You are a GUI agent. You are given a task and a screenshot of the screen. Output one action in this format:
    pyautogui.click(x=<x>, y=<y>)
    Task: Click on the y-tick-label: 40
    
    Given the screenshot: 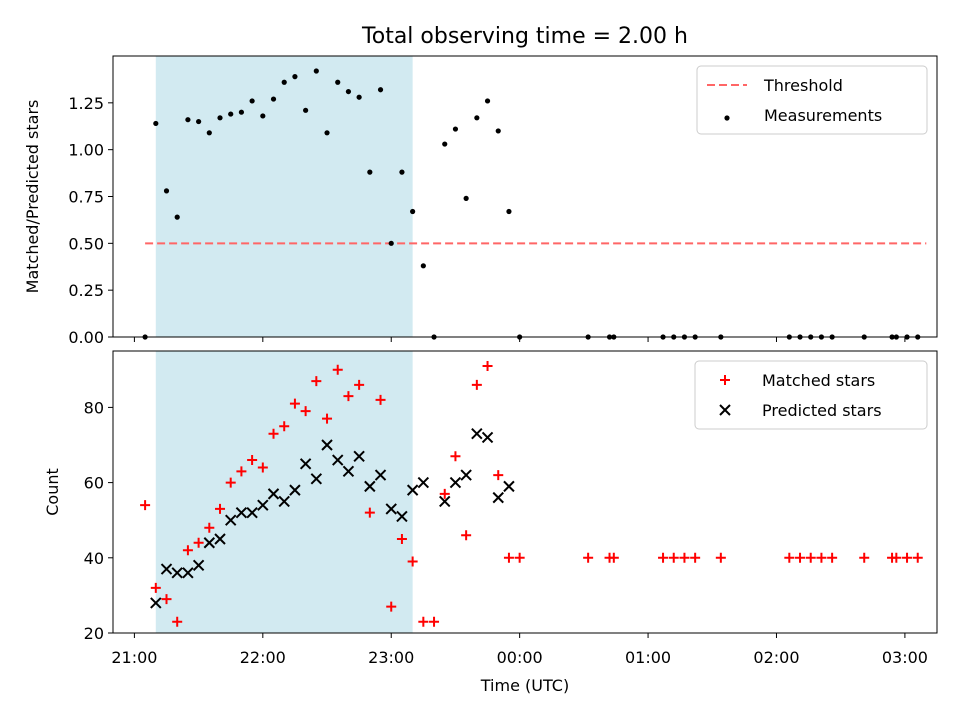 What is the action you would take?
    pyautogui.click(x=94, y=558)
    